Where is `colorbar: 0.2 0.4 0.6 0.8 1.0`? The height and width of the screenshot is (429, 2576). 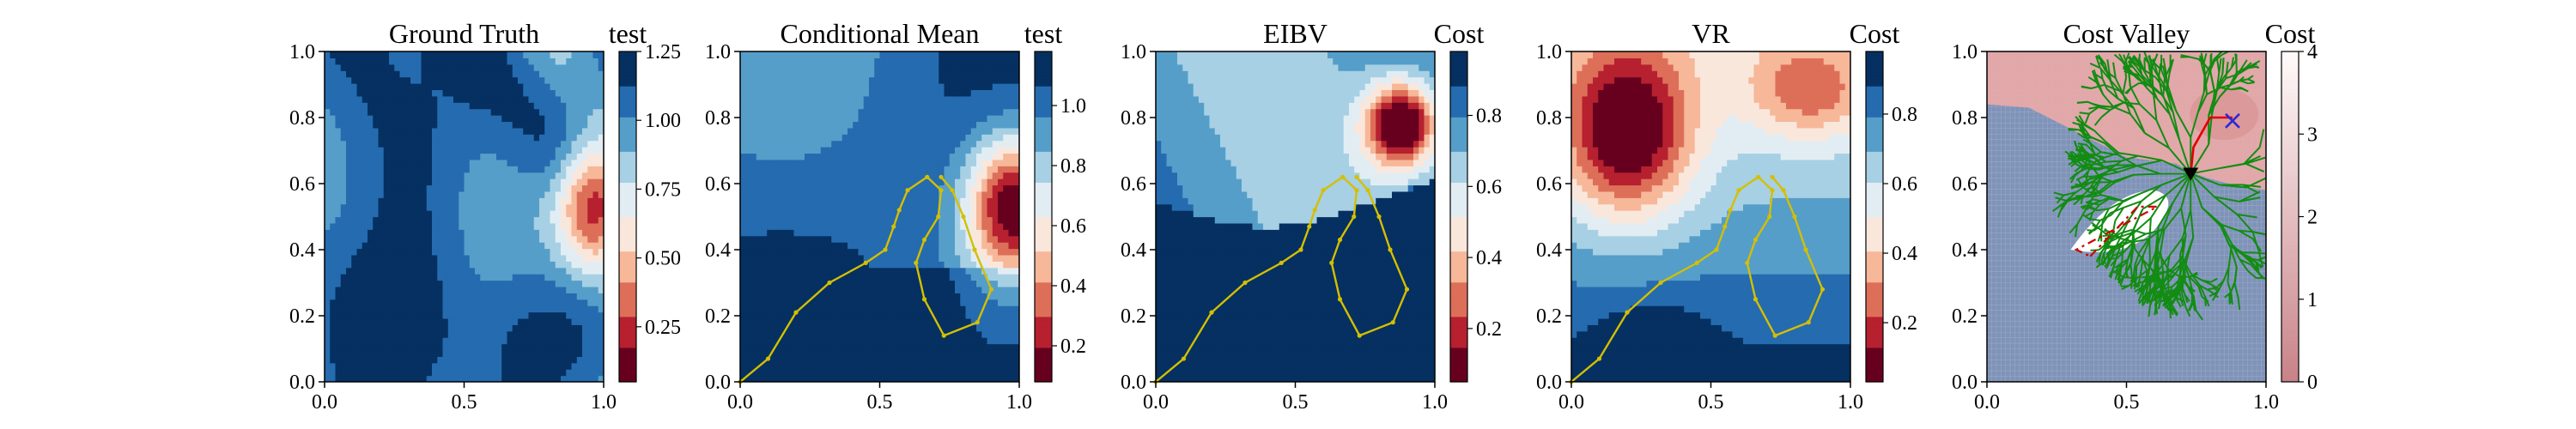
colorbar: 0.2 0.4 0.6 0.8 1.0 is located at coordinates (1060, 217).